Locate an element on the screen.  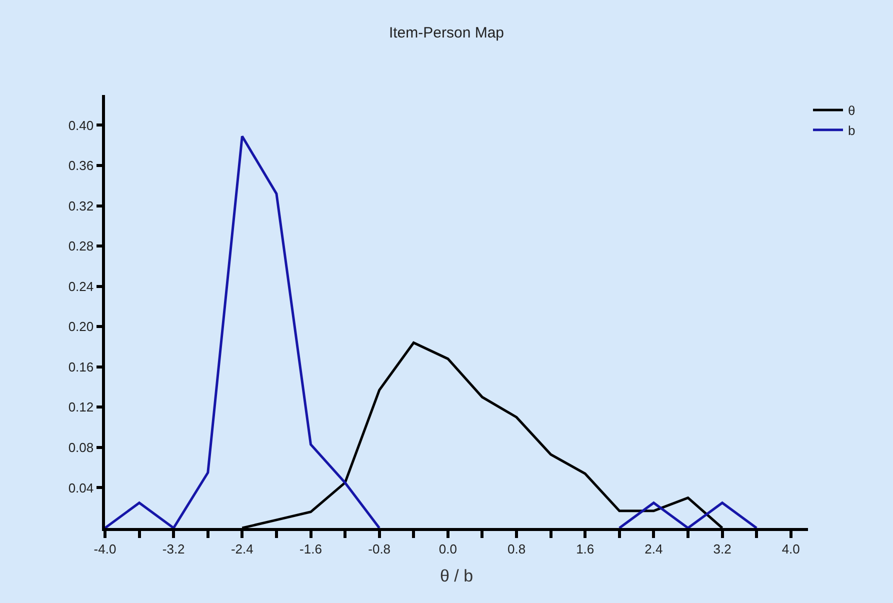
chart-title: Item-Person Map is located at coordinates (446, 33).